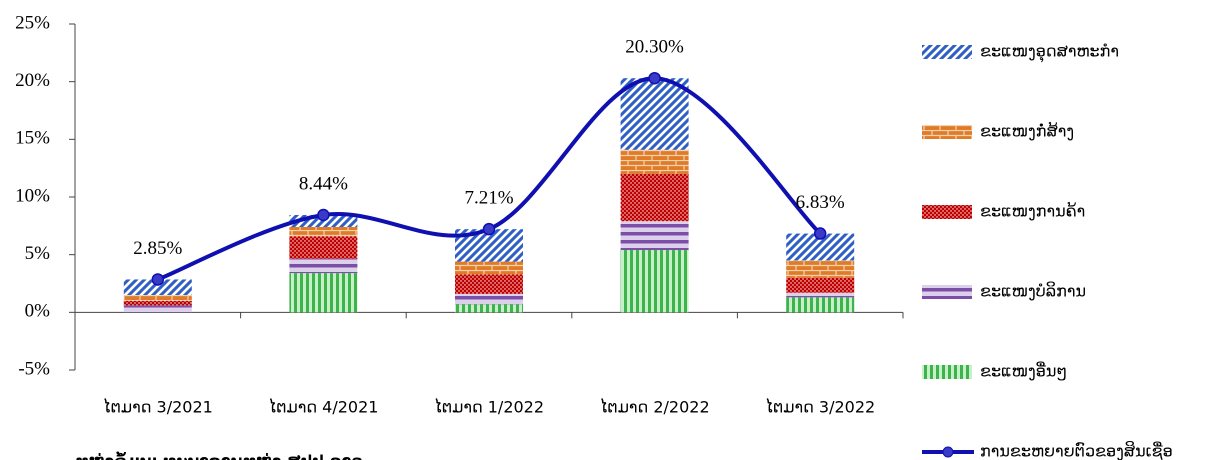 Image resolution: width=1213 pixels, height=460 pixels. I want to click on data-label: 20.30%, so click(654, 47).